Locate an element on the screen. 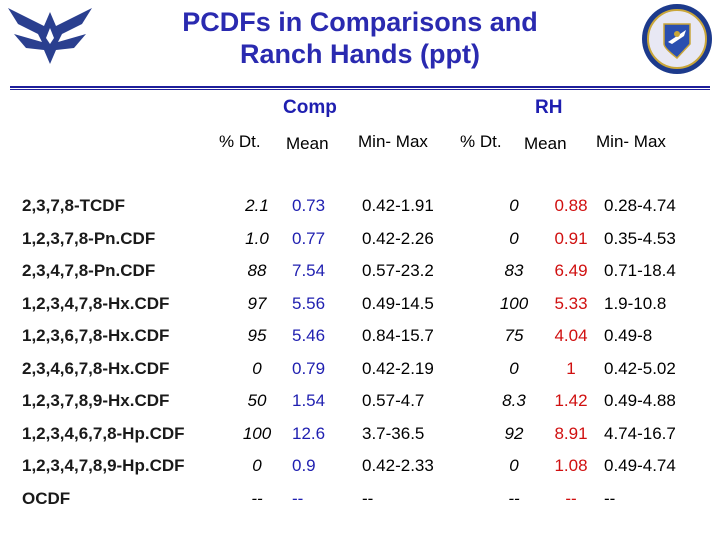 The height and width of the screenshot is (540, 720). cell-rh-minmax: 0.28-4.74 is located at coordinates (640, 206).